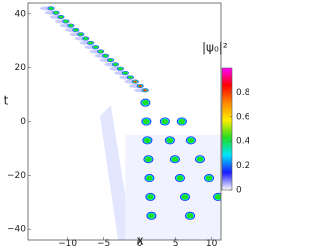  I want to click on y-tick-label: −40, so click(16, 230).